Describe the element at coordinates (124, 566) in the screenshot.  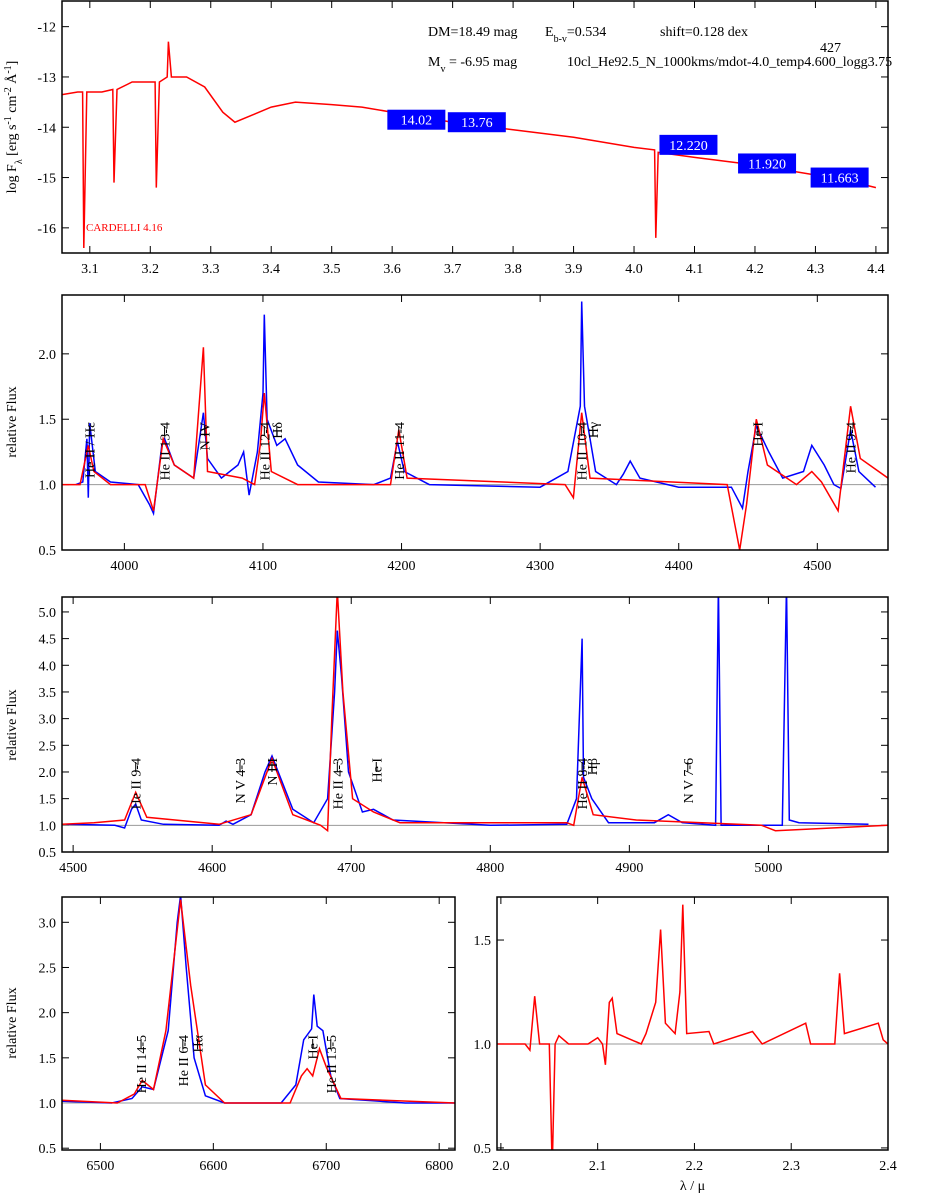
I see `x-tick-label: 4000` at that location.